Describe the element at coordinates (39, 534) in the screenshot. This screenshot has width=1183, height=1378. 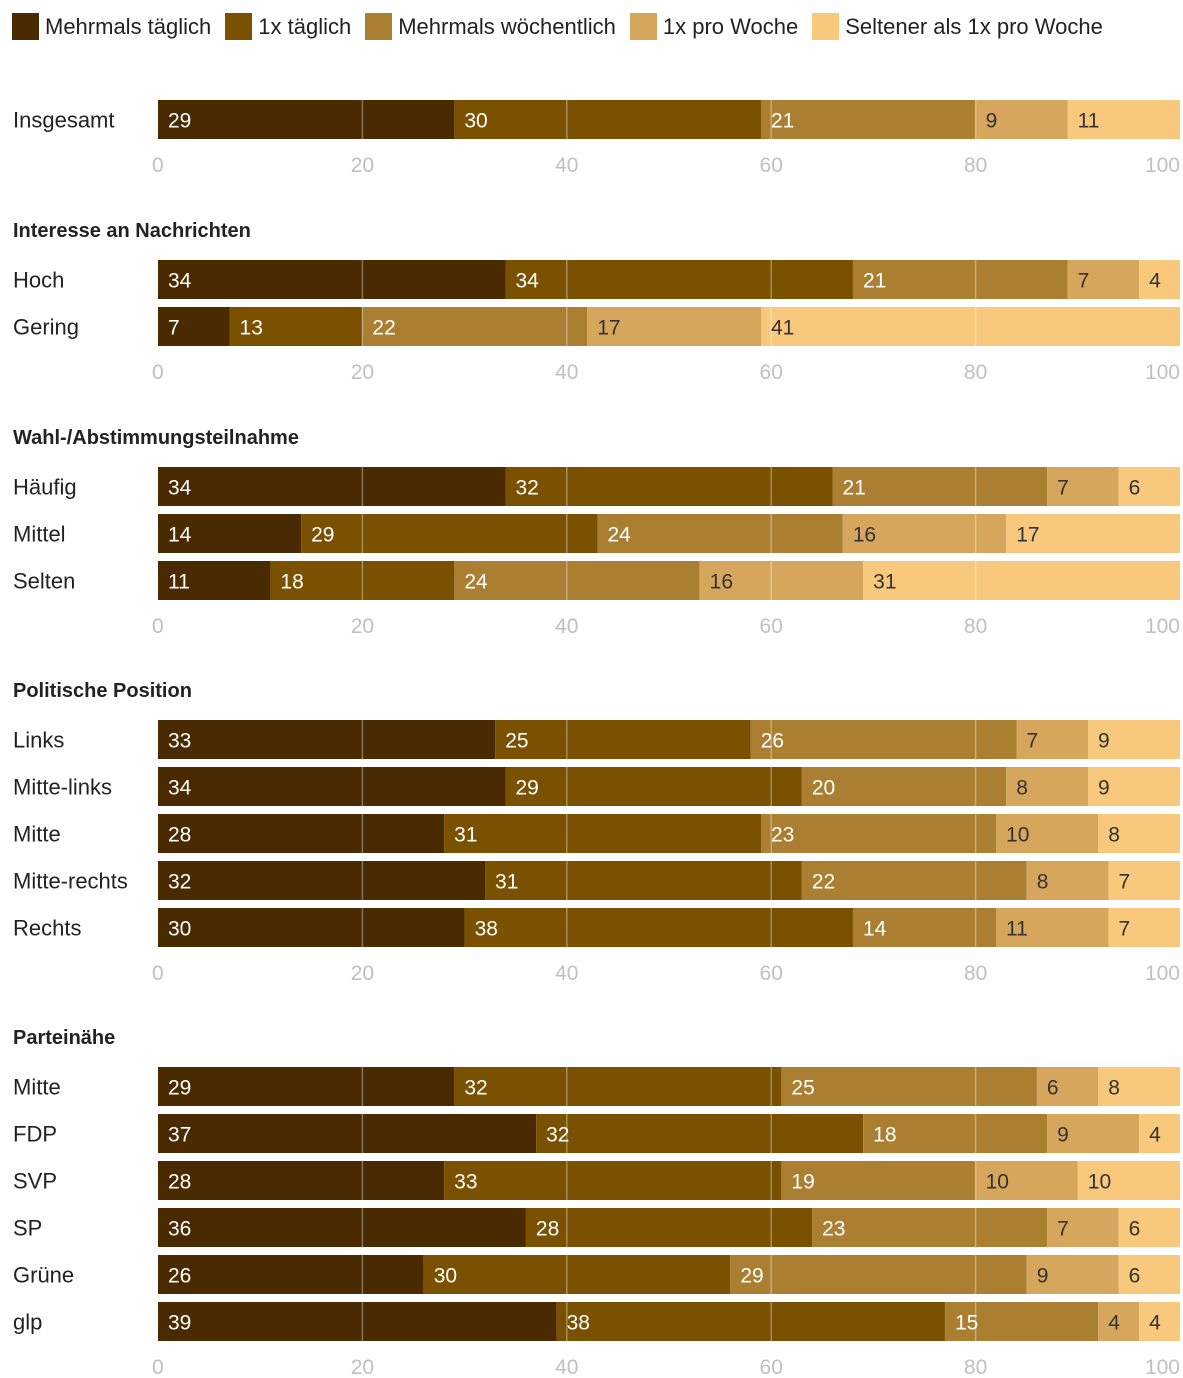
I see `row-label: Mittel` at that location.